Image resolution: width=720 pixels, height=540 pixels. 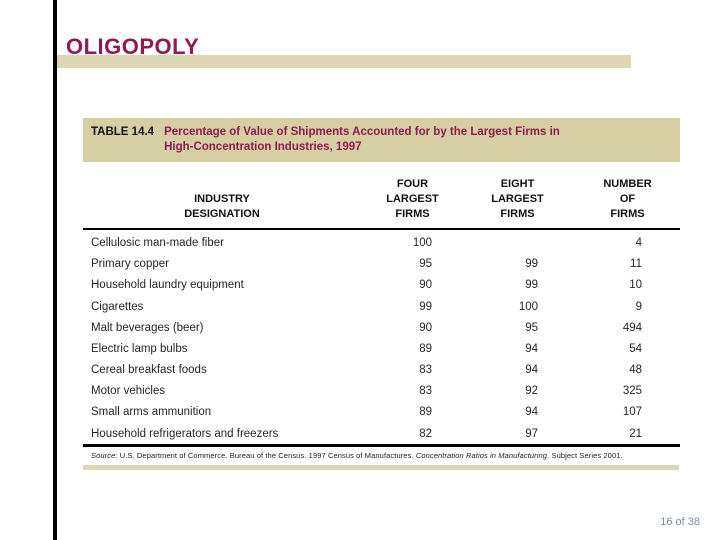 What do you see at coordinates (381, 327) in the screenshot?
I see `table-row: Malt beverages (beer) 90 95 494` at bounding box center [381, 327].